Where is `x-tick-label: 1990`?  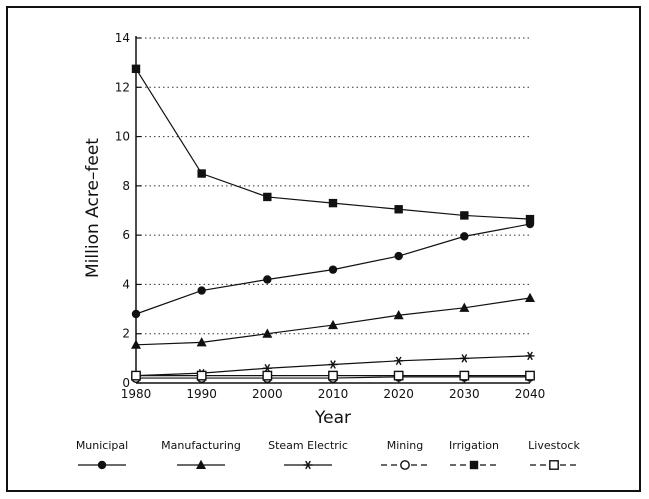 x-tick-label: 1990 is located at coordinates (201, 394).